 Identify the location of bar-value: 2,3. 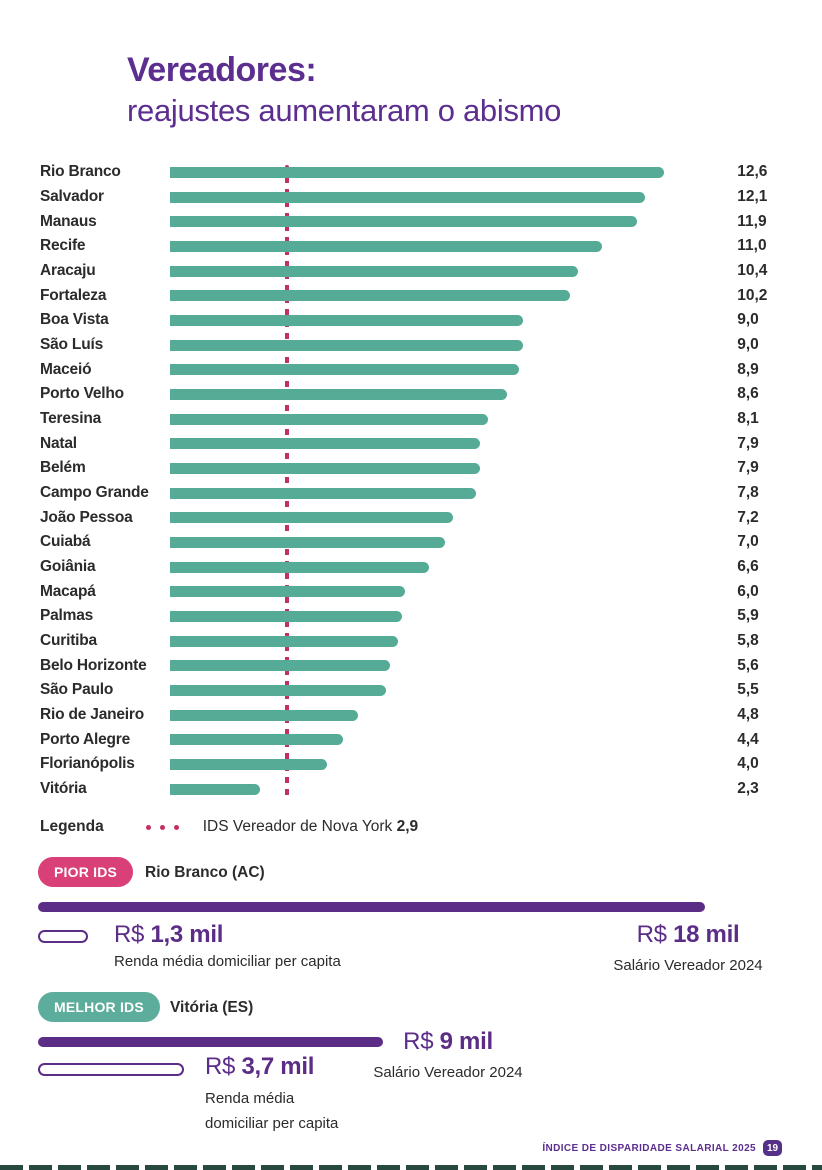
(748, 789).